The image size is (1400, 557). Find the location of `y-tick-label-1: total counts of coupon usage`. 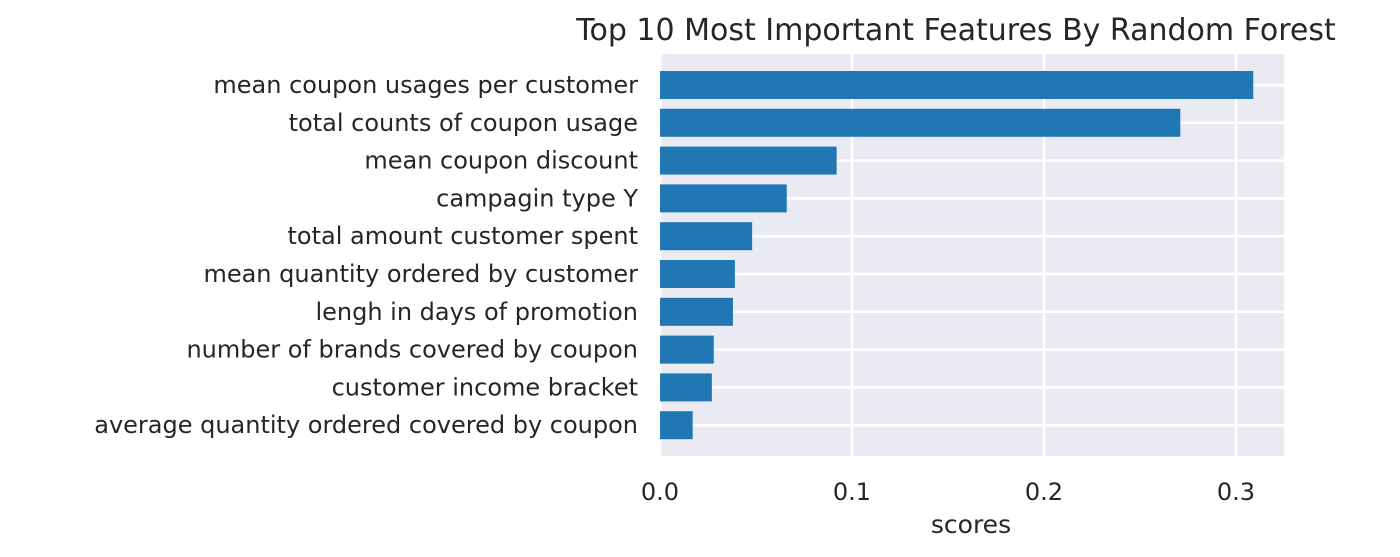

y-tick-label-1: total counts of coupon usage is located at coordinates (463, 123).